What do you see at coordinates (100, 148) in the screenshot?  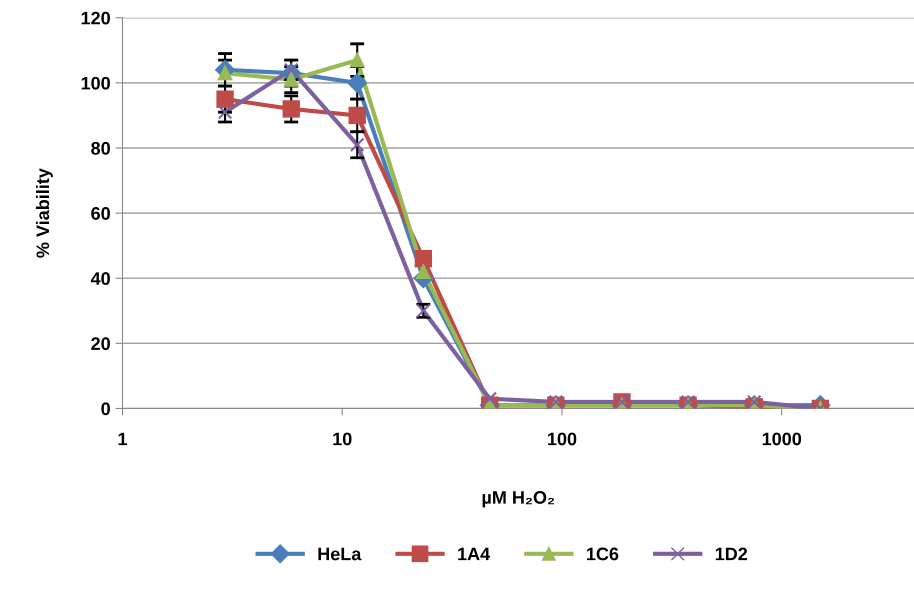 I see `y-tick-label: 80` at bounding box center [100, 148].